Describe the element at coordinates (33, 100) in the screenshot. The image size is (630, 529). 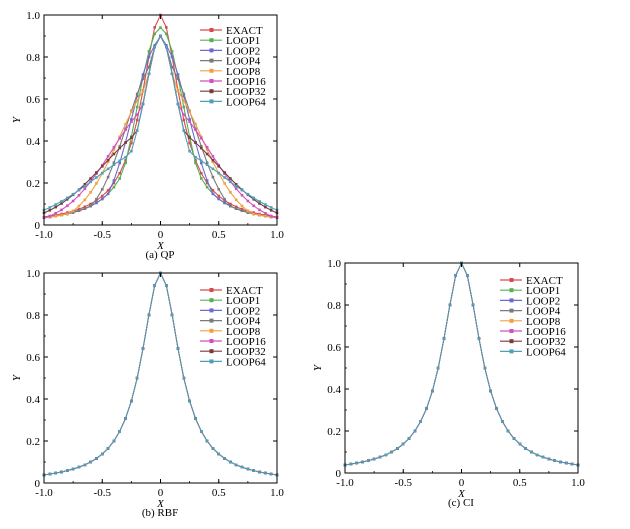
I see `y-tick-label: 0.6` at that location.